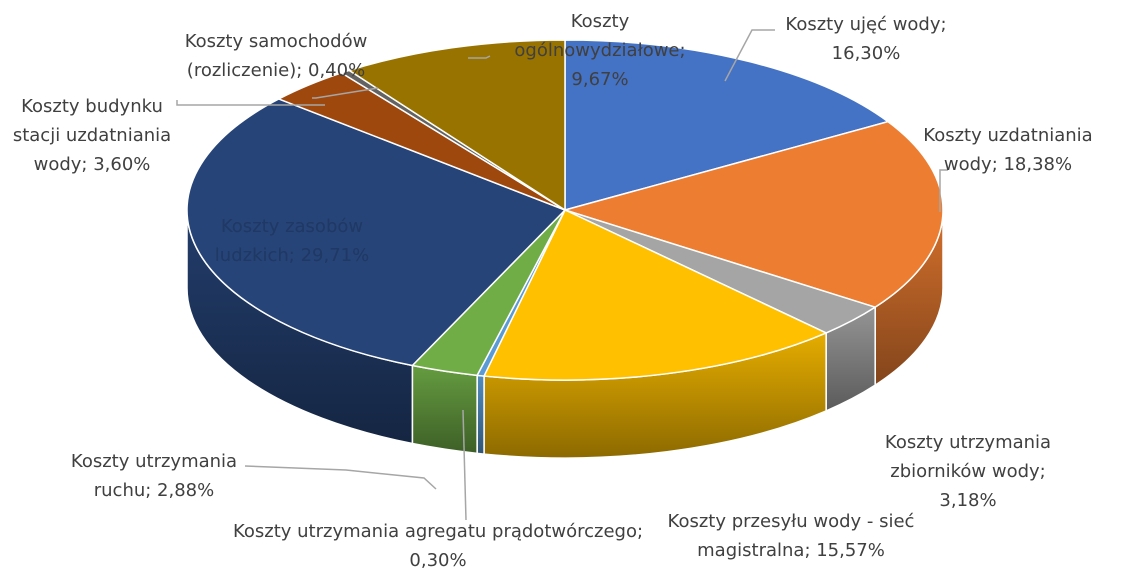  Describe the element at coordinates (92, 106) in the screenshot. I see `data-label-7-line-0: Koszty budynku` at that location.